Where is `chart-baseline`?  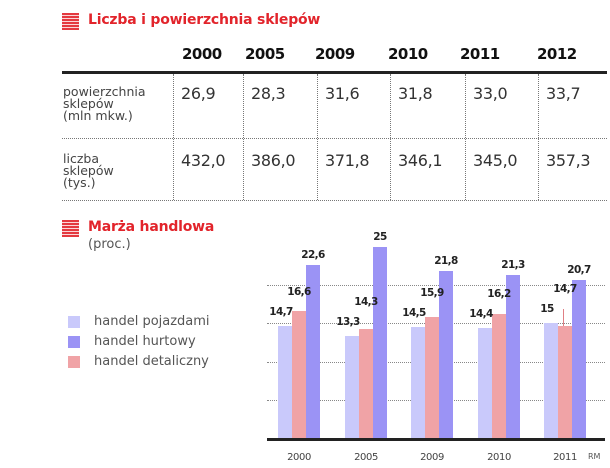 chart-baseline is located at coordinates (436, 439).